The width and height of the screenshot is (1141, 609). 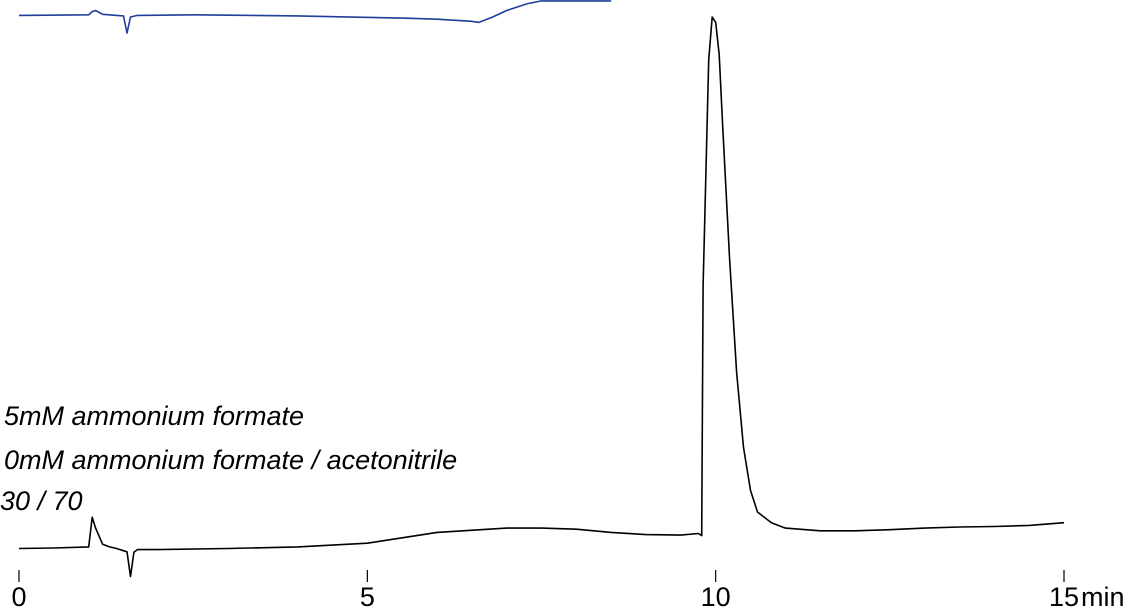 I want to click on annotation-line-1: 5mM ammonium formate, so click(x=154, y=416).